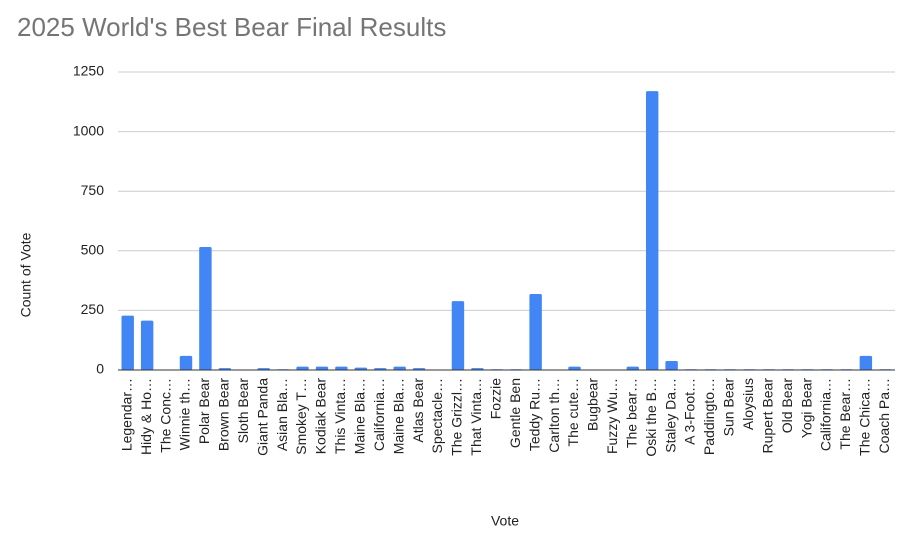 Image resolution: width=914 pixels, height=546 pixels. What do you see at coordinates (787, 406) in the screenshot?
I see `x-tick-label: Old Bear` at bounding box center [787, 406].